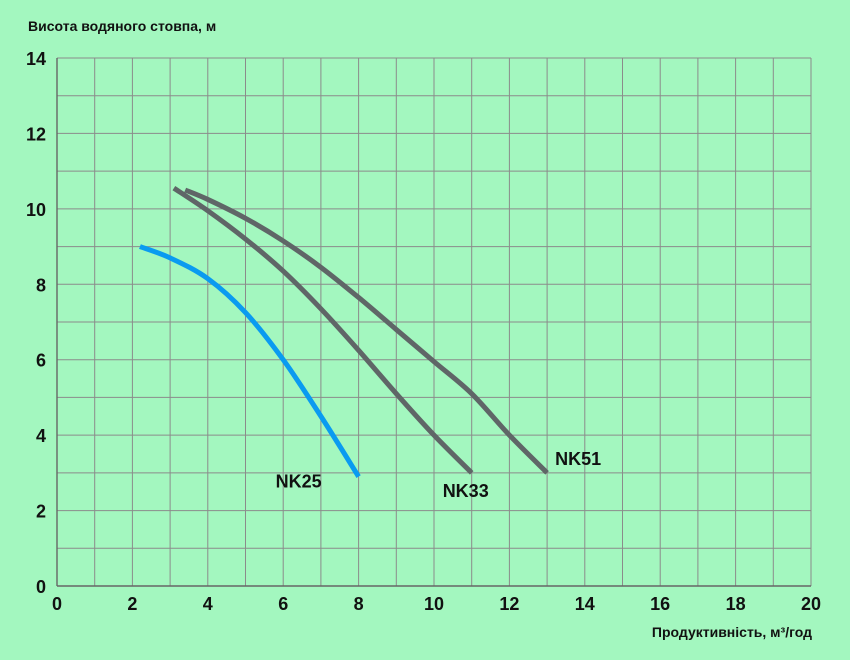 This screenshot has width=850, height=660. What do you see at coordinates (731, 632) in the screenshot?
I see `x-axis-title: Продуктивність, м³/год` at bounding box center [731, 632].